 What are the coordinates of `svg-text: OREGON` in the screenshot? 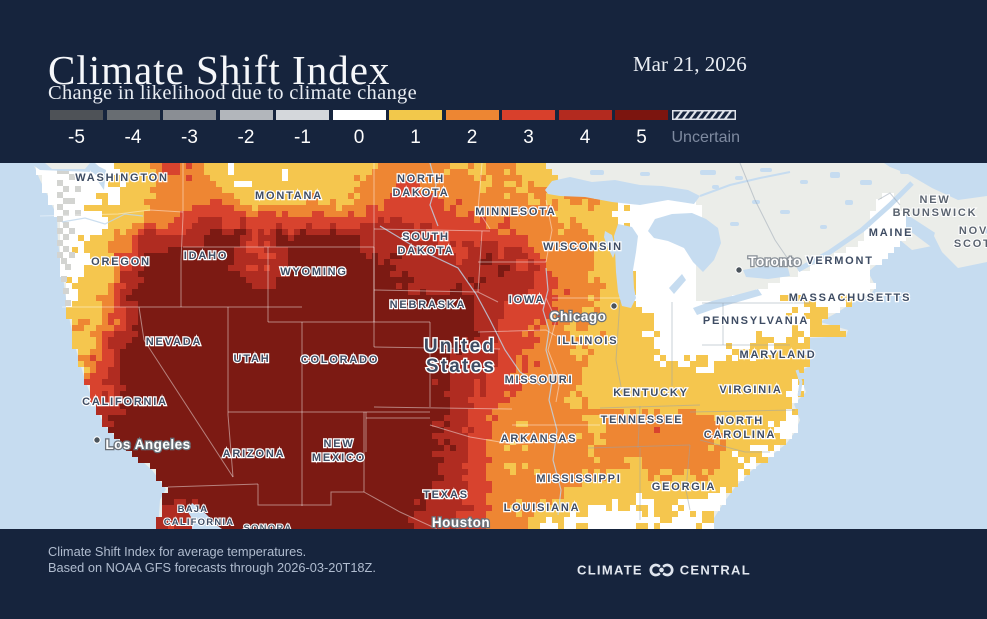 It's located at (121, 262).